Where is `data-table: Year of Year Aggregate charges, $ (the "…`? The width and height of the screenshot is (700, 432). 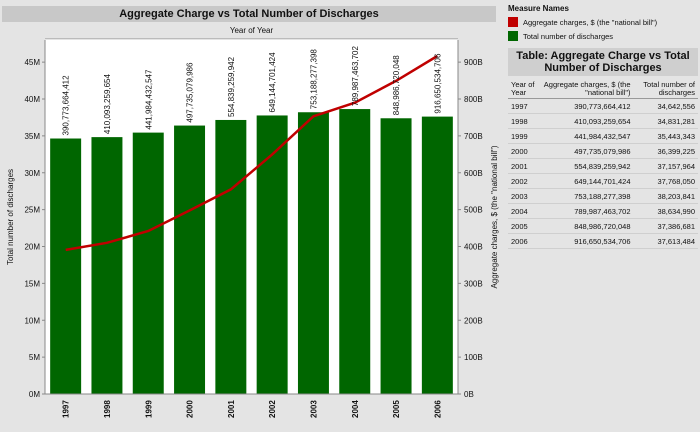 data-table: Year of Year Aggregate charges, $ (the "… is located at coordinates (603, 164).